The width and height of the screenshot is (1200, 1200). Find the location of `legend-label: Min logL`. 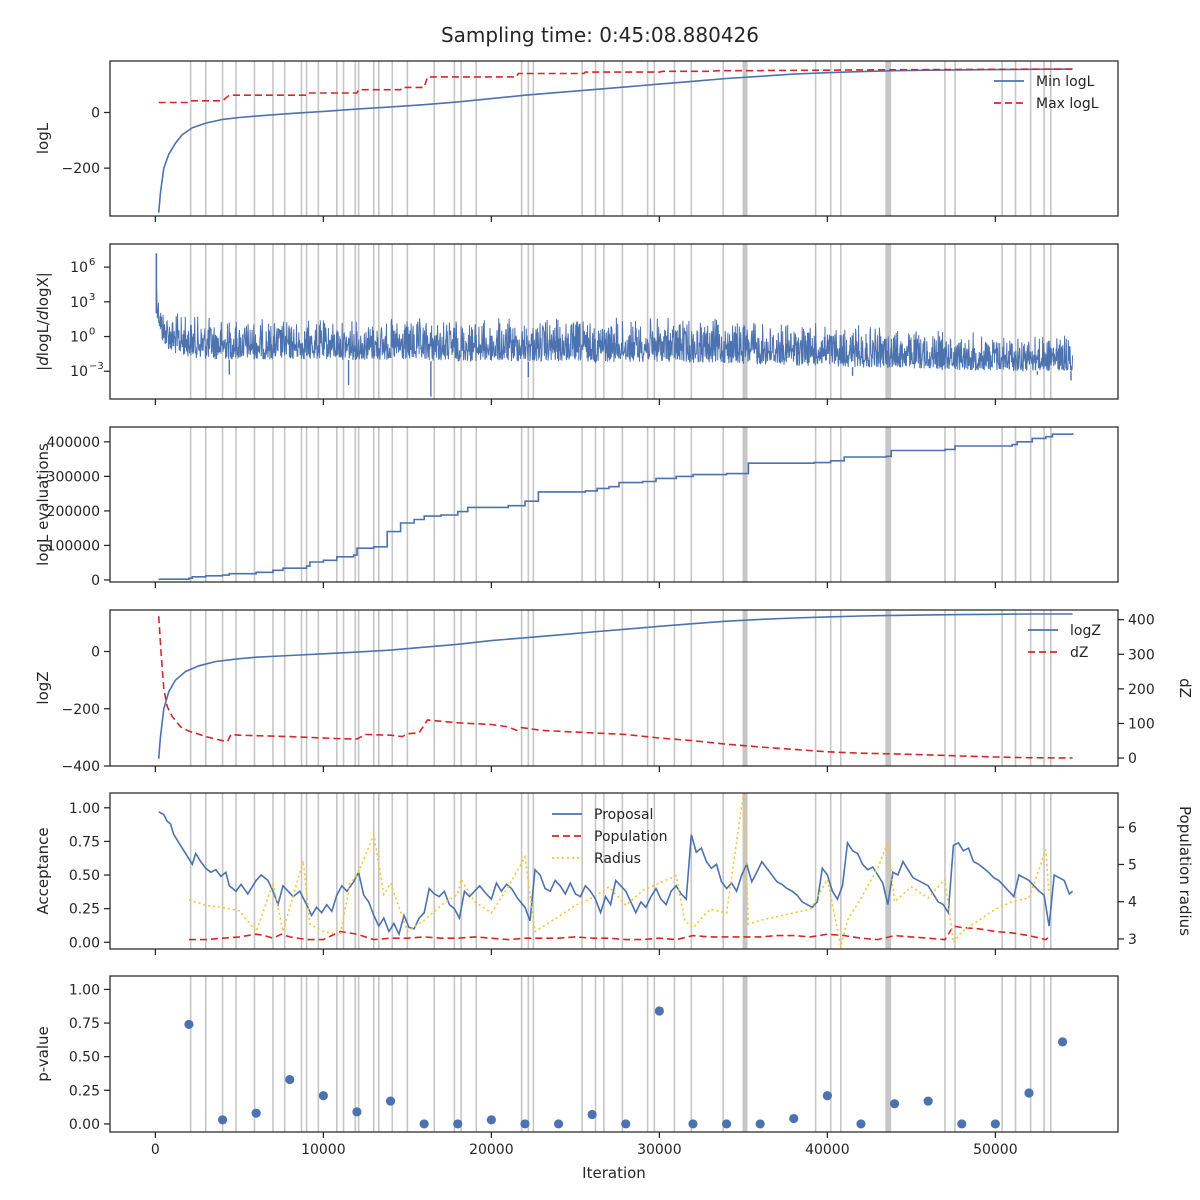

legend-label: Min logL is located at coordinates (1065, 82).